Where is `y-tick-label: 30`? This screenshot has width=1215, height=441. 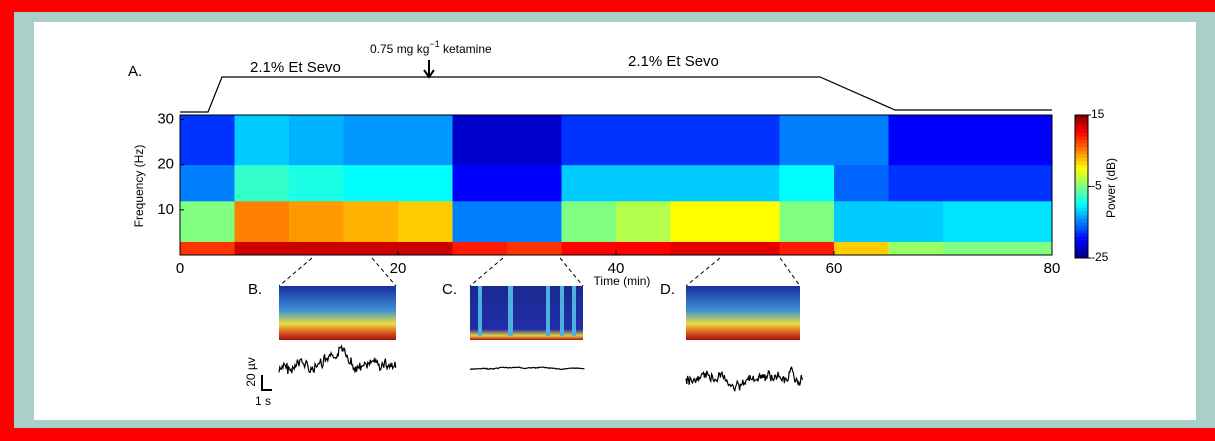
y-tick-label: 30 is located at coordinates (165, 118).